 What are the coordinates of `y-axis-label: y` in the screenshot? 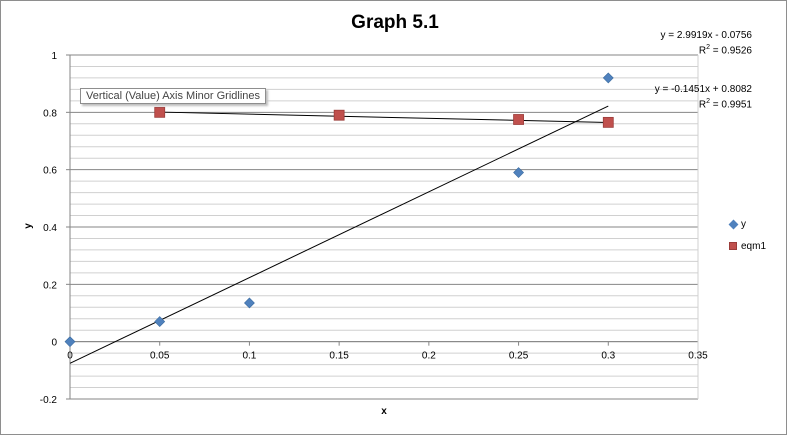 It's located at (28, 226).